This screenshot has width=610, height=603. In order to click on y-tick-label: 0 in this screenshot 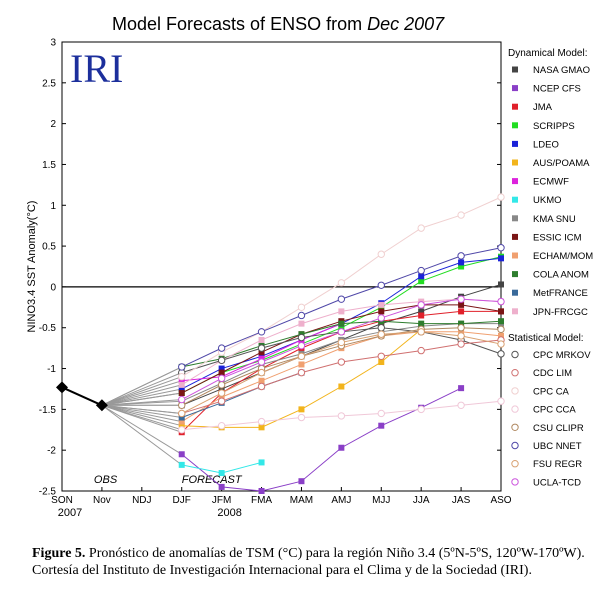, I will do `click(53, 287)`.